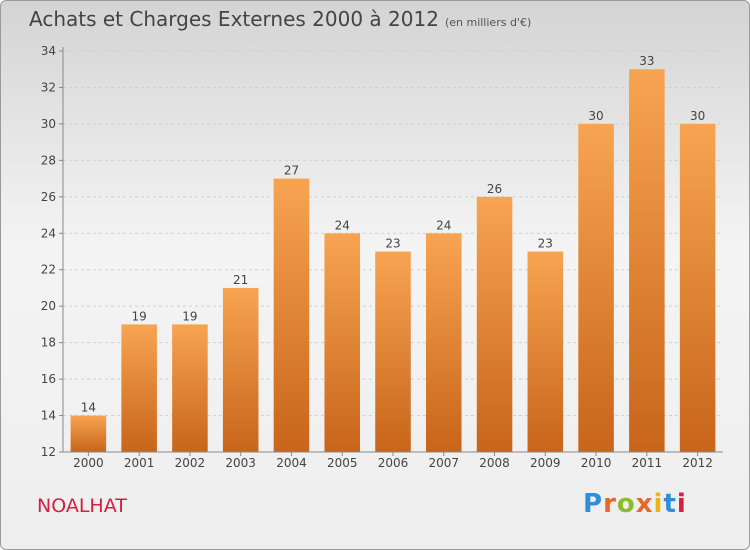 The height and width of the screenshot is (550, 750). What do you see at coordinates (240, 463) in the screenshot?
I see `x-tick-label: 2003` at bounding box center [240, 463].